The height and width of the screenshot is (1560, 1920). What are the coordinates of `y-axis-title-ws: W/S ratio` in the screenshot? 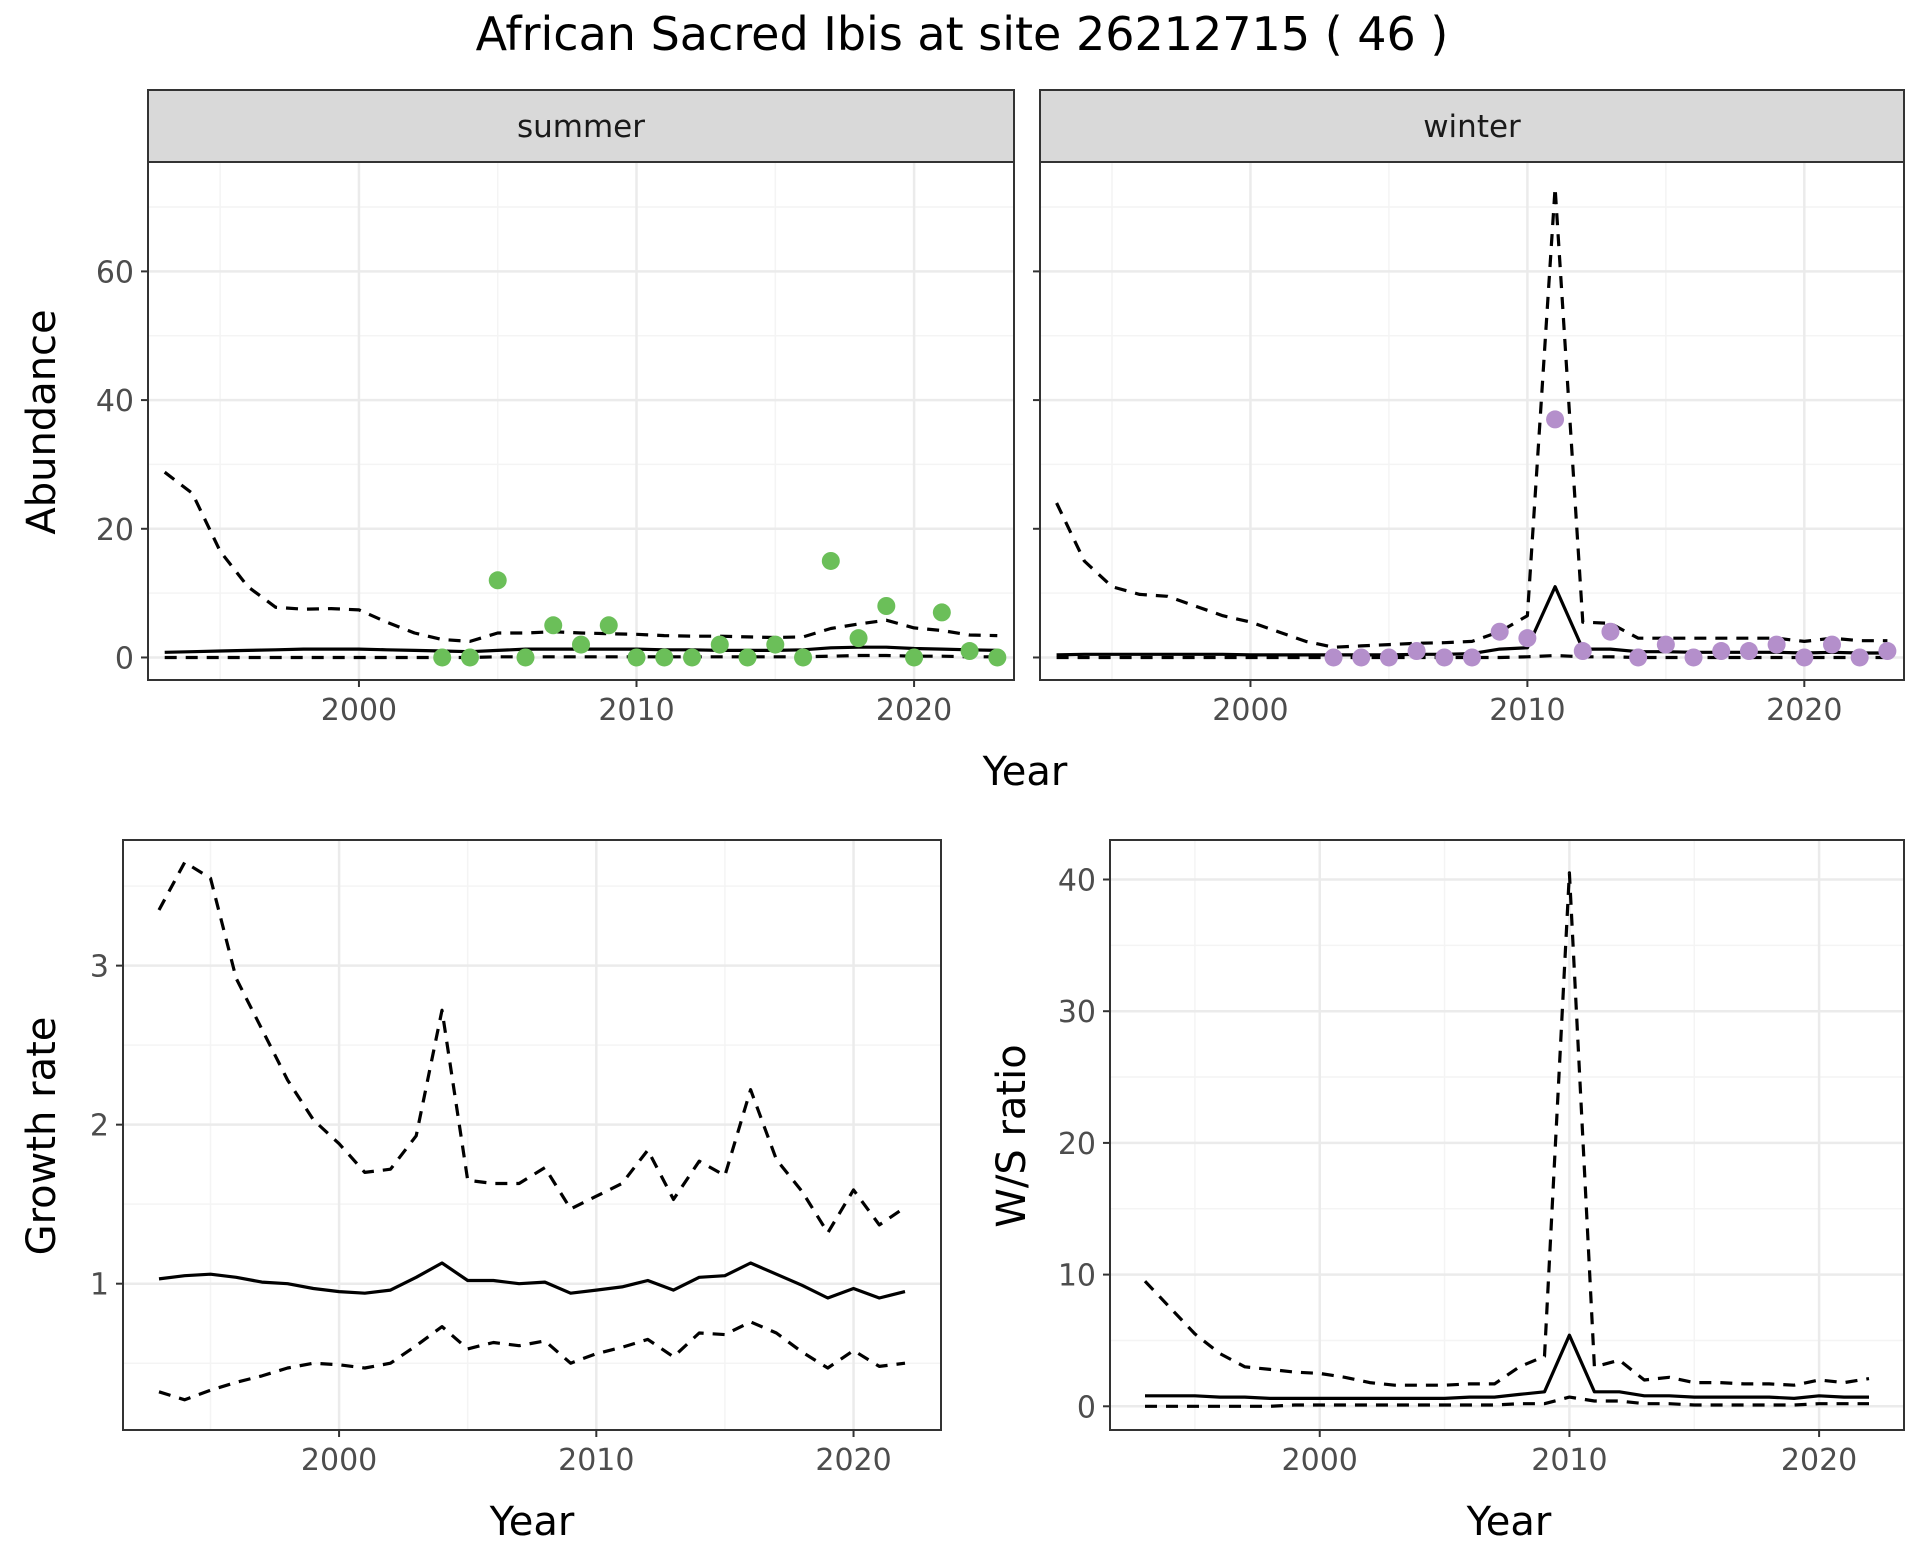 It's located at (1012, 1135).